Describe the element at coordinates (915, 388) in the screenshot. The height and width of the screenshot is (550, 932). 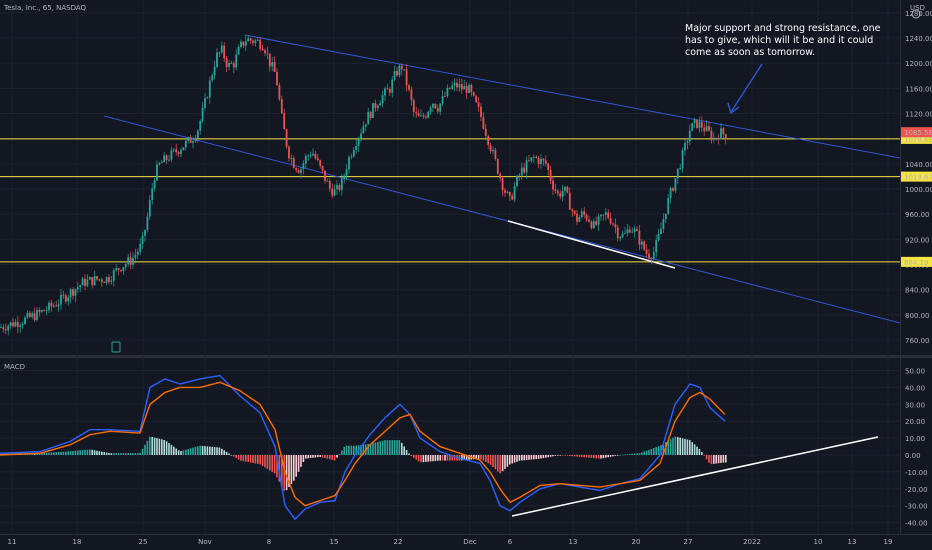
I see `macd-tick-label: 40.00` at that location.